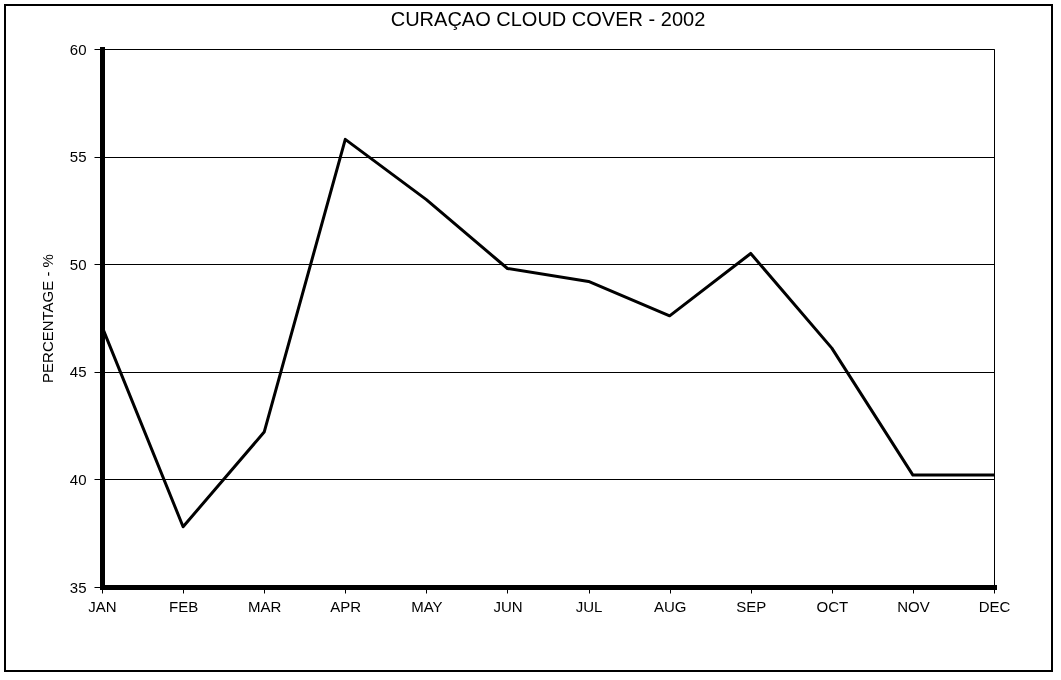 The image size is (1061, 680). I want to click on x-tick-label: MAR, so click(265, 606).